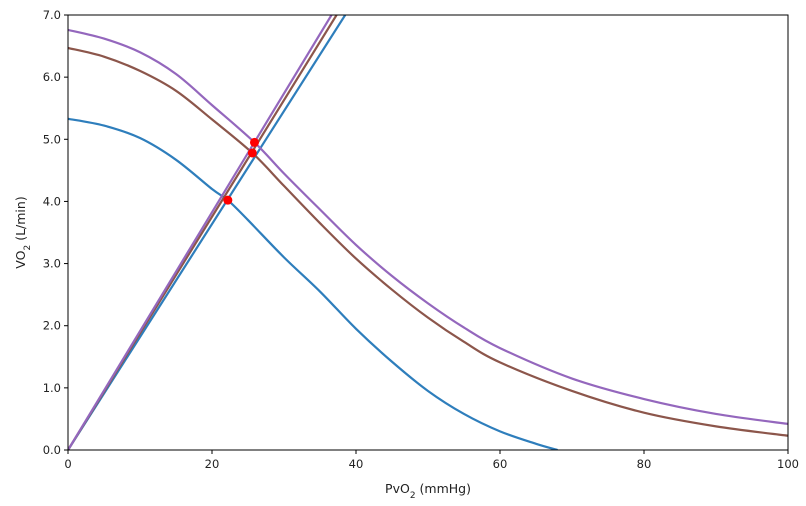  What do you see at coordinates (52, 264) in the screenshot?
I see `y-tick-label: 3.0` at bounding box center [52, 264].